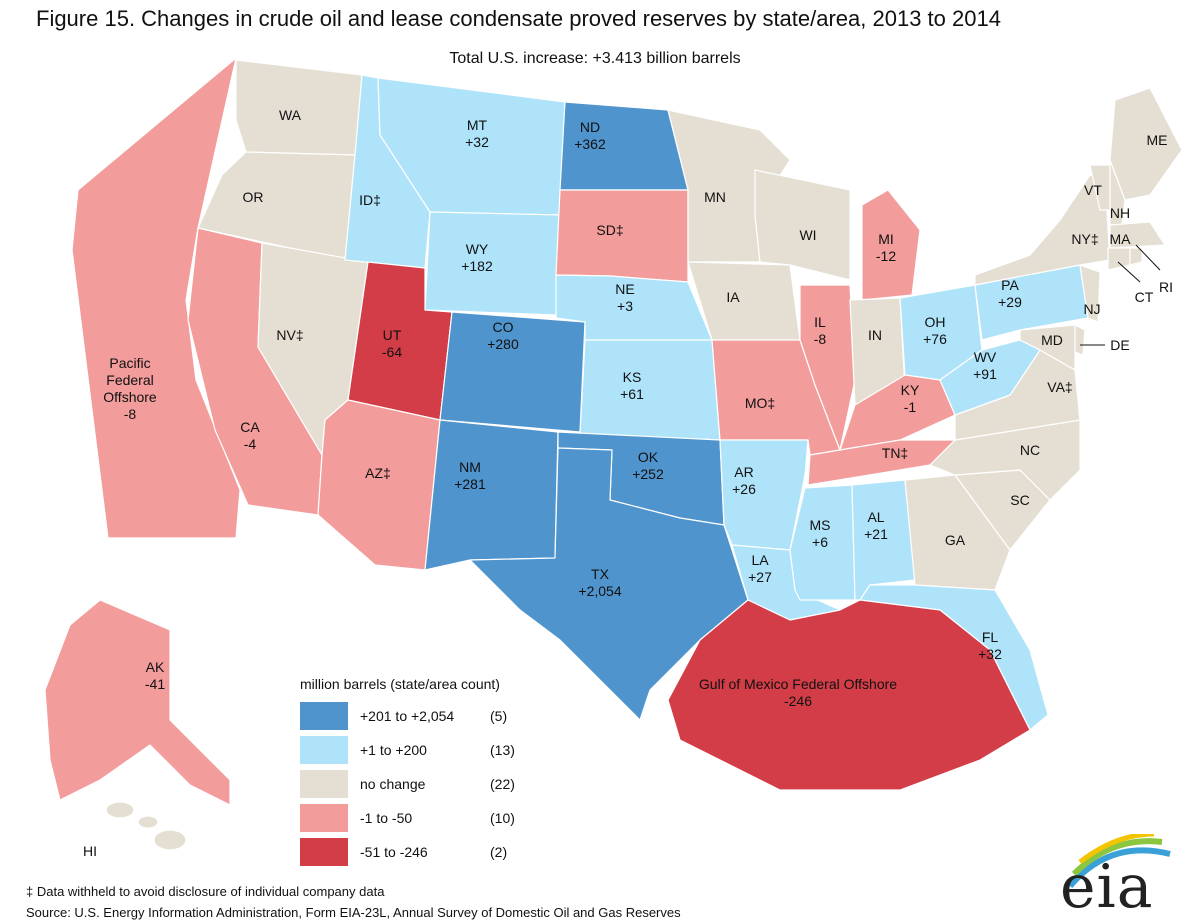 The image size is (1200, 924). I want to click on eia-logo-text: eia, so click(1107, 887).